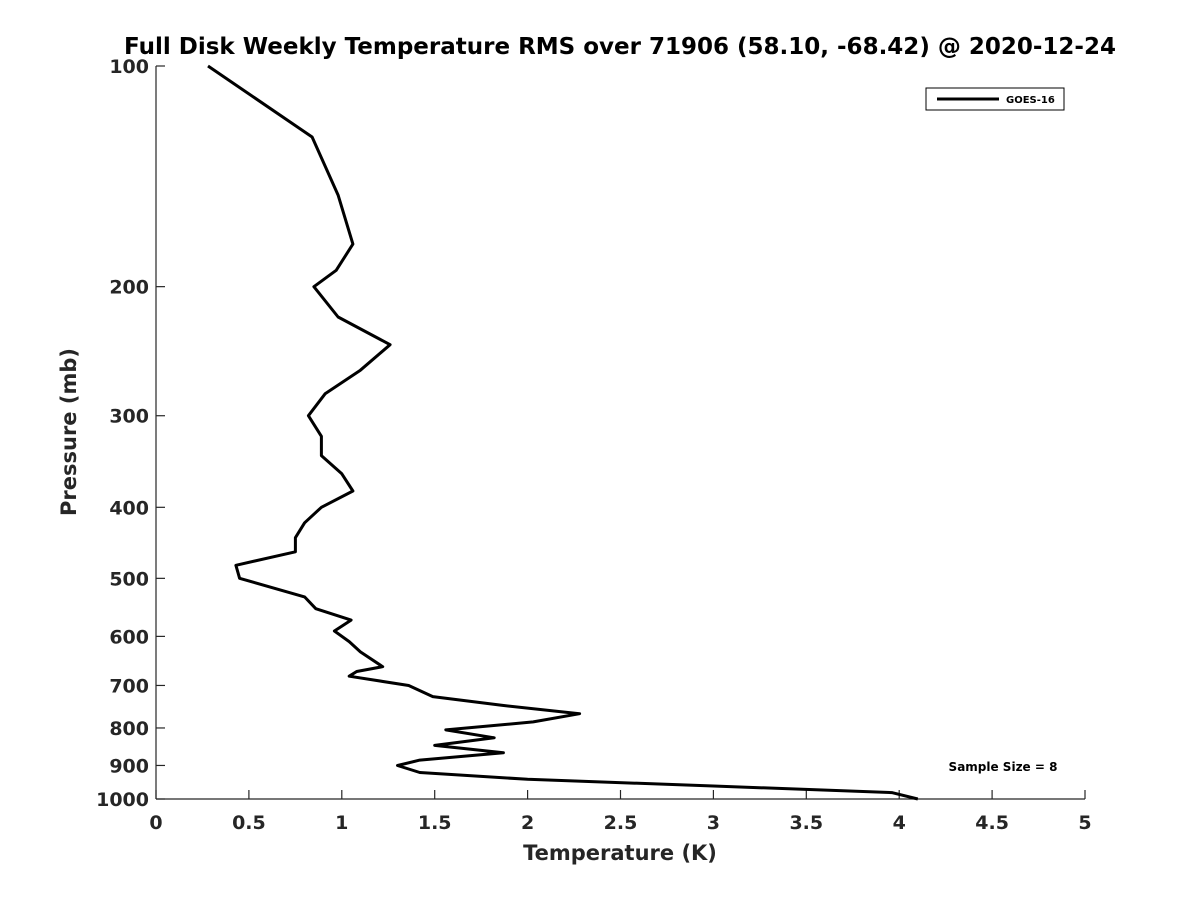  I want to click on y-tick-label: 800, so click(129, 729).